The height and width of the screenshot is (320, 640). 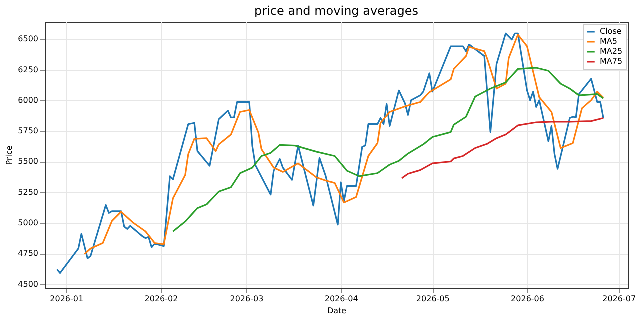 I want to click on x-tick-label: 2026-07, so click(x=619, y=299).